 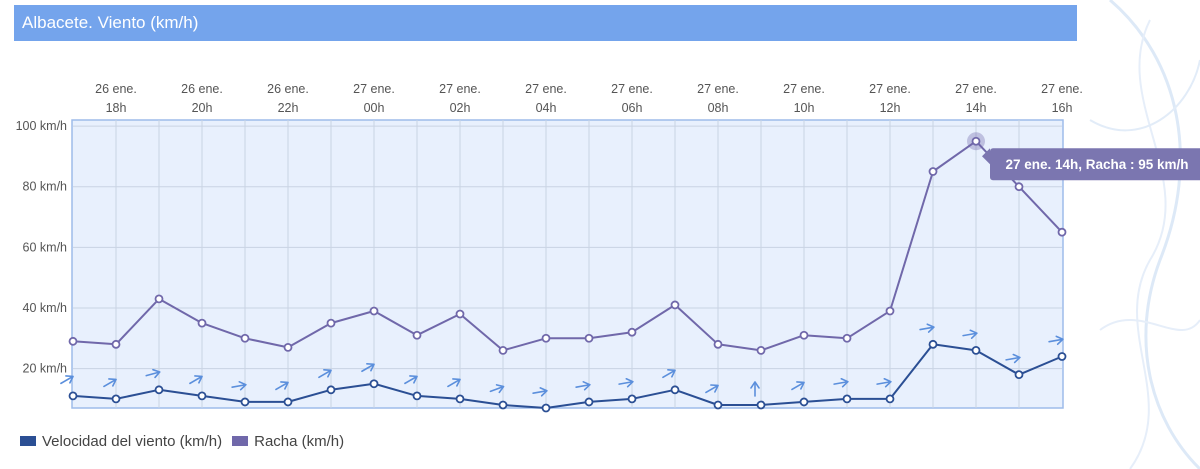 I want to click on y-tick-label: 60 km/h, so click(x=45, y=247).